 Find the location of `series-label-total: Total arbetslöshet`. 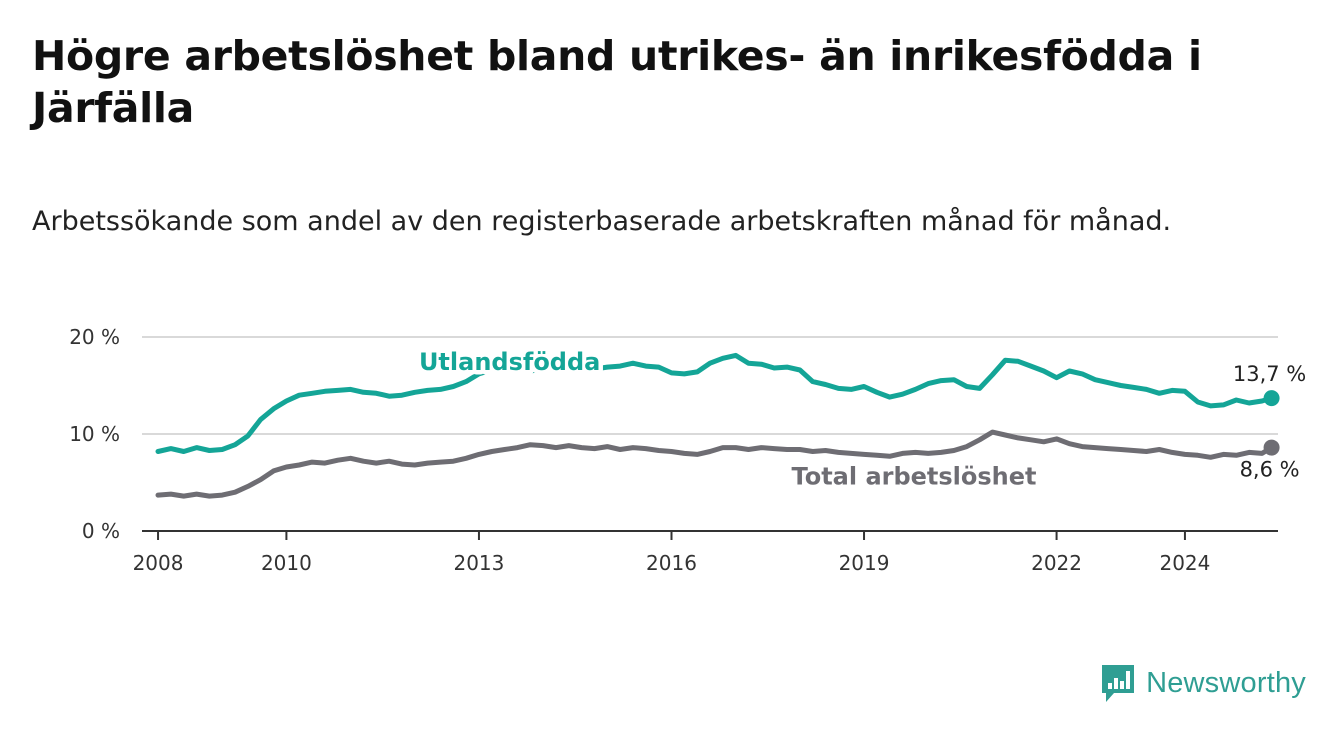

series-label-total: Total arbetslöshet is located at coordinates (914, 476).